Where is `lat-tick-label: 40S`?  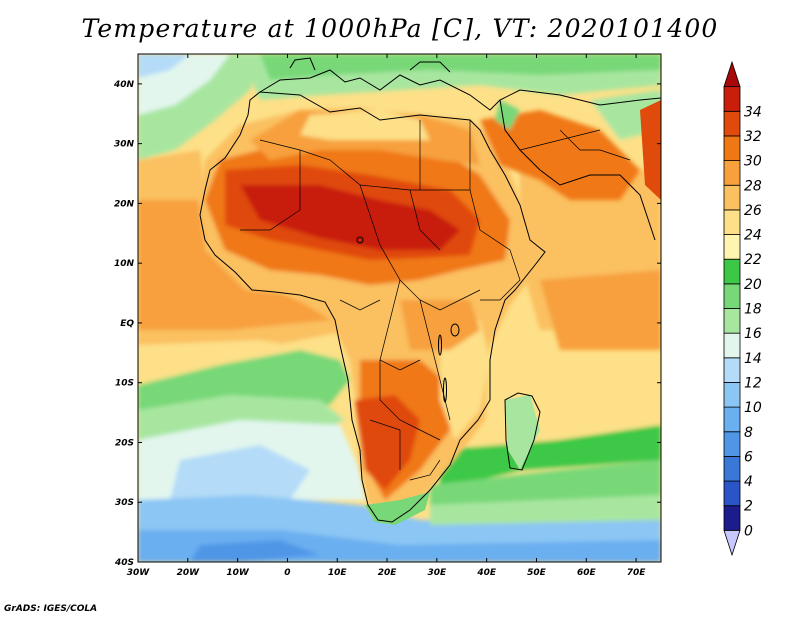 lat-tick-label: 40S is located at coordinates (124, 563).